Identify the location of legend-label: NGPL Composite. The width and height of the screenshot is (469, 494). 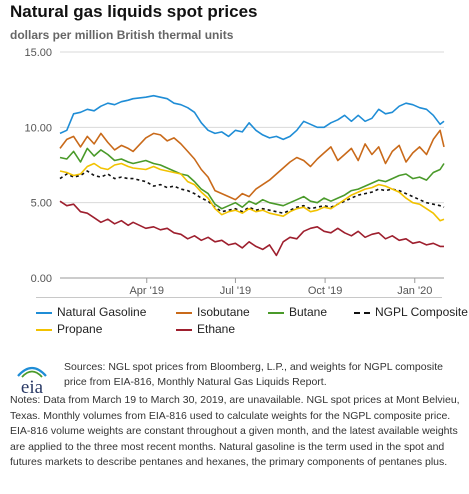
(421, 312).